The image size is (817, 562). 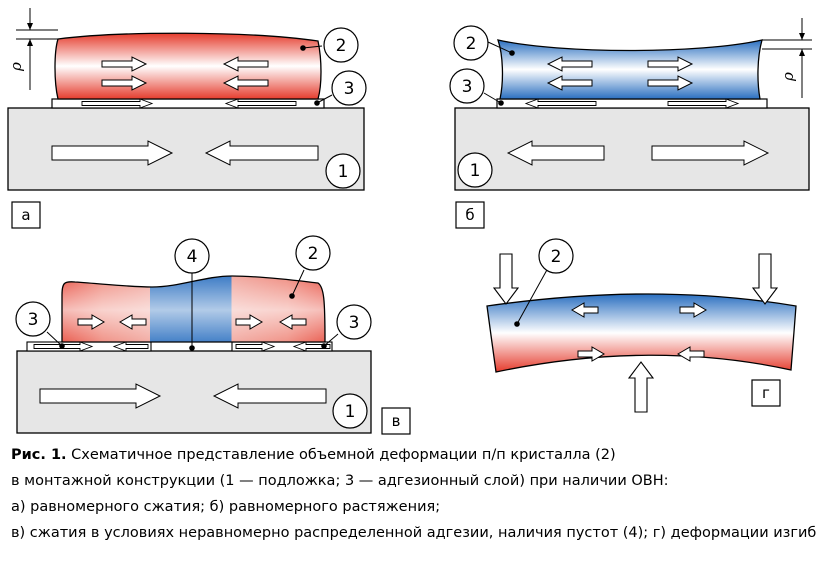 I want to click on leader-dot-3-a, so click(x=317, y=103).